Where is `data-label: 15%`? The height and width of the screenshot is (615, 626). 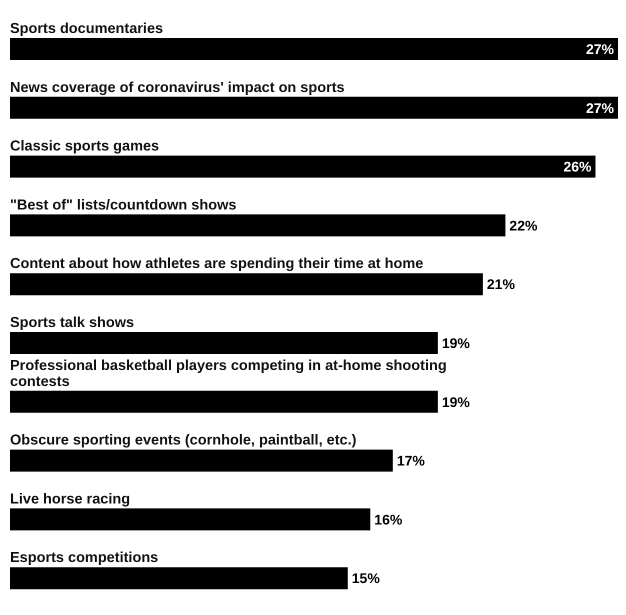
data-label: 15% is located at coordinates (366, 578).